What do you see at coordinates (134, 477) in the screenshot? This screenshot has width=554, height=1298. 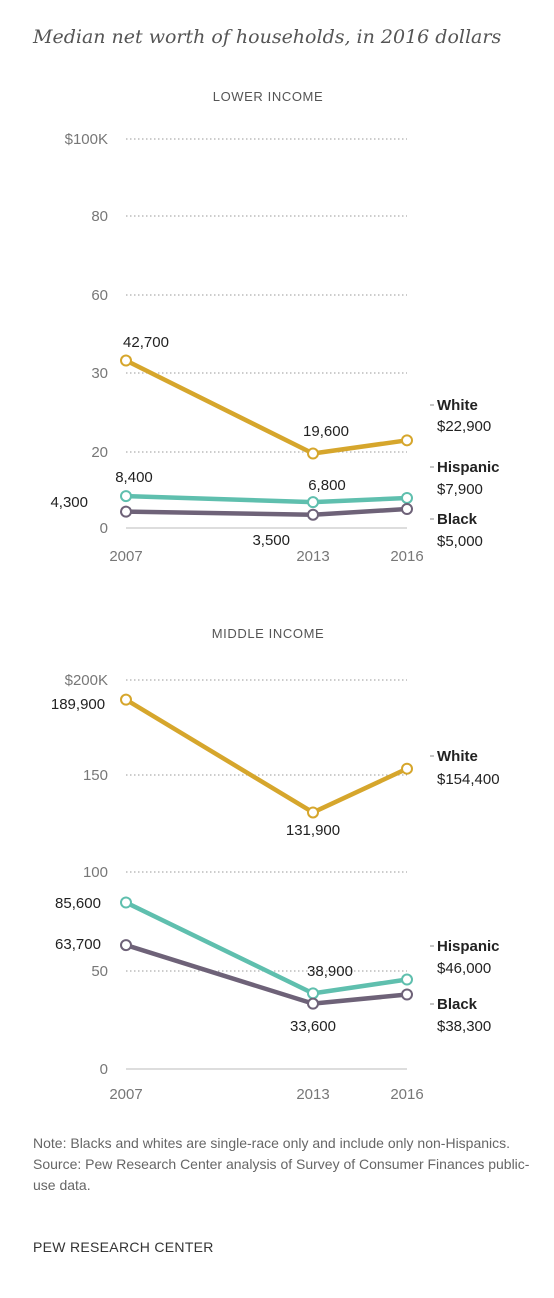 I see `data-label: 8,400` at bounding box center [134, 477].